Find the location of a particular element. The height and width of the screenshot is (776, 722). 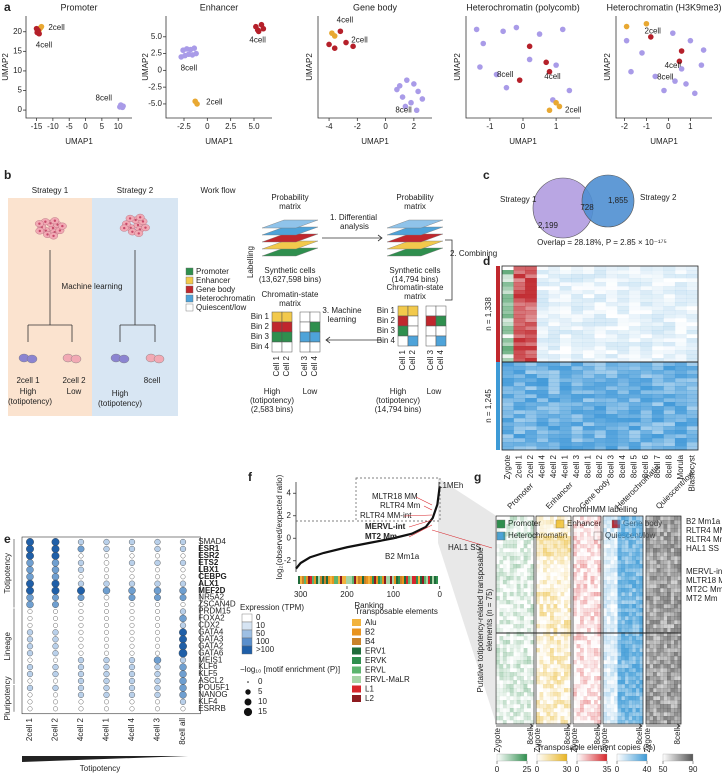

legend-swatch is located at coordinates (247, 626).